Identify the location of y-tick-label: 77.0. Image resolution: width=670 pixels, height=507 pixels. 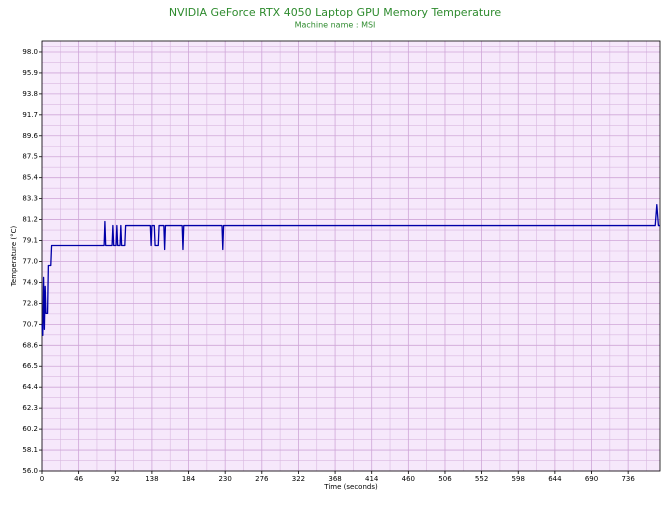
(30, 261).